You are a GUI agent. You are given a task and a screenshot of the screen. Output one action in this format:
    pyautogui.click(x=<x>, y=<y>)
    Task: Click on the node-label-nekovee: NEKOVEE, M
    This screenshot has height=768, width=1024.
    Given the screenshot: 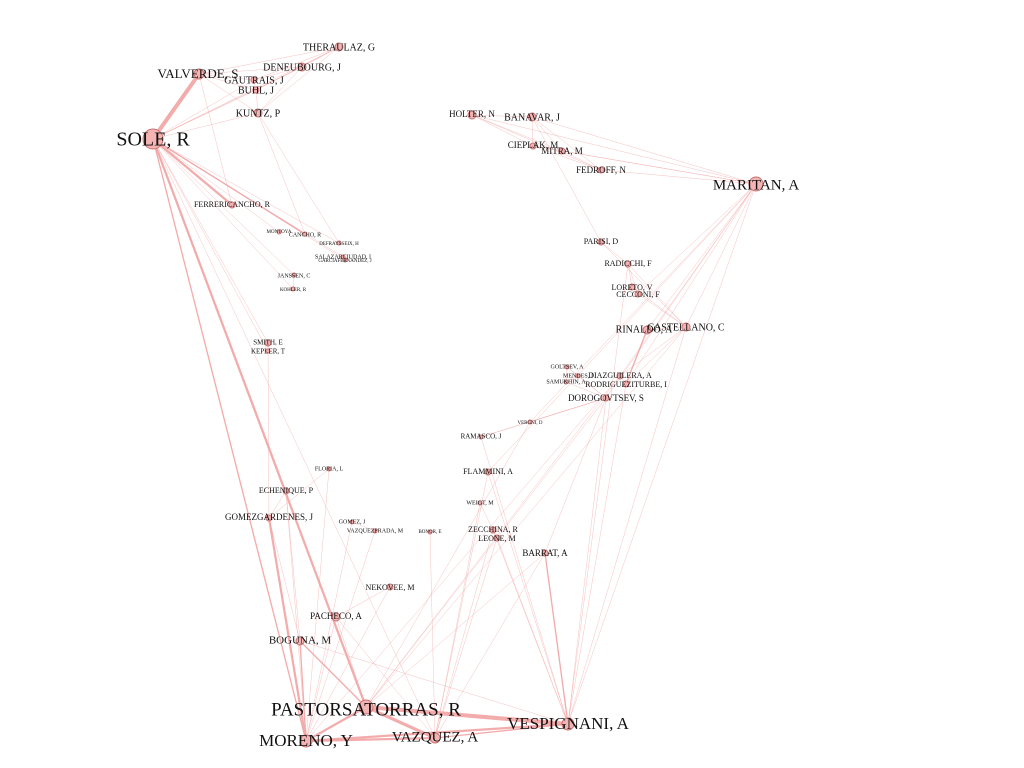 What is the action you would take?
    pyautogui.click(x=390, y=587)
    